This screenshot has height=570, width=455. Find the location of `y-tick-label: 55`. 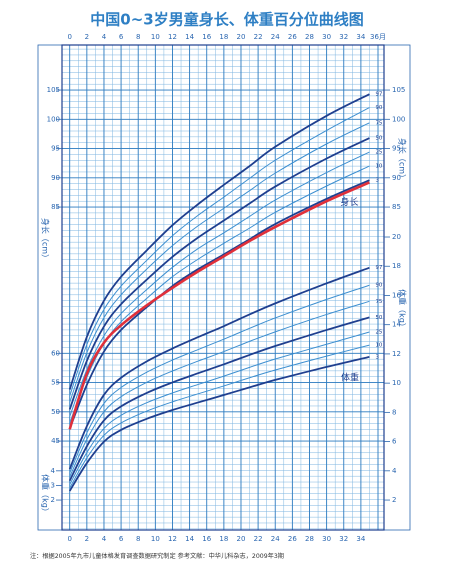

y-tick-label: 55 is located at coordinates (55, 383).